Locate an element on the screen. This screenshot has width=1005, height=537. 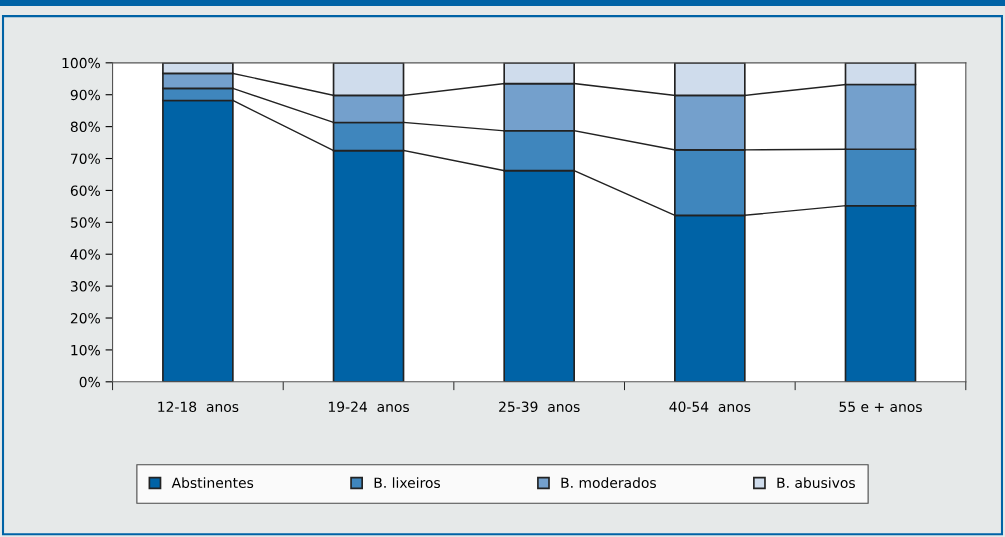
legend-label: B. moderados is located at coordinates (608, 483).